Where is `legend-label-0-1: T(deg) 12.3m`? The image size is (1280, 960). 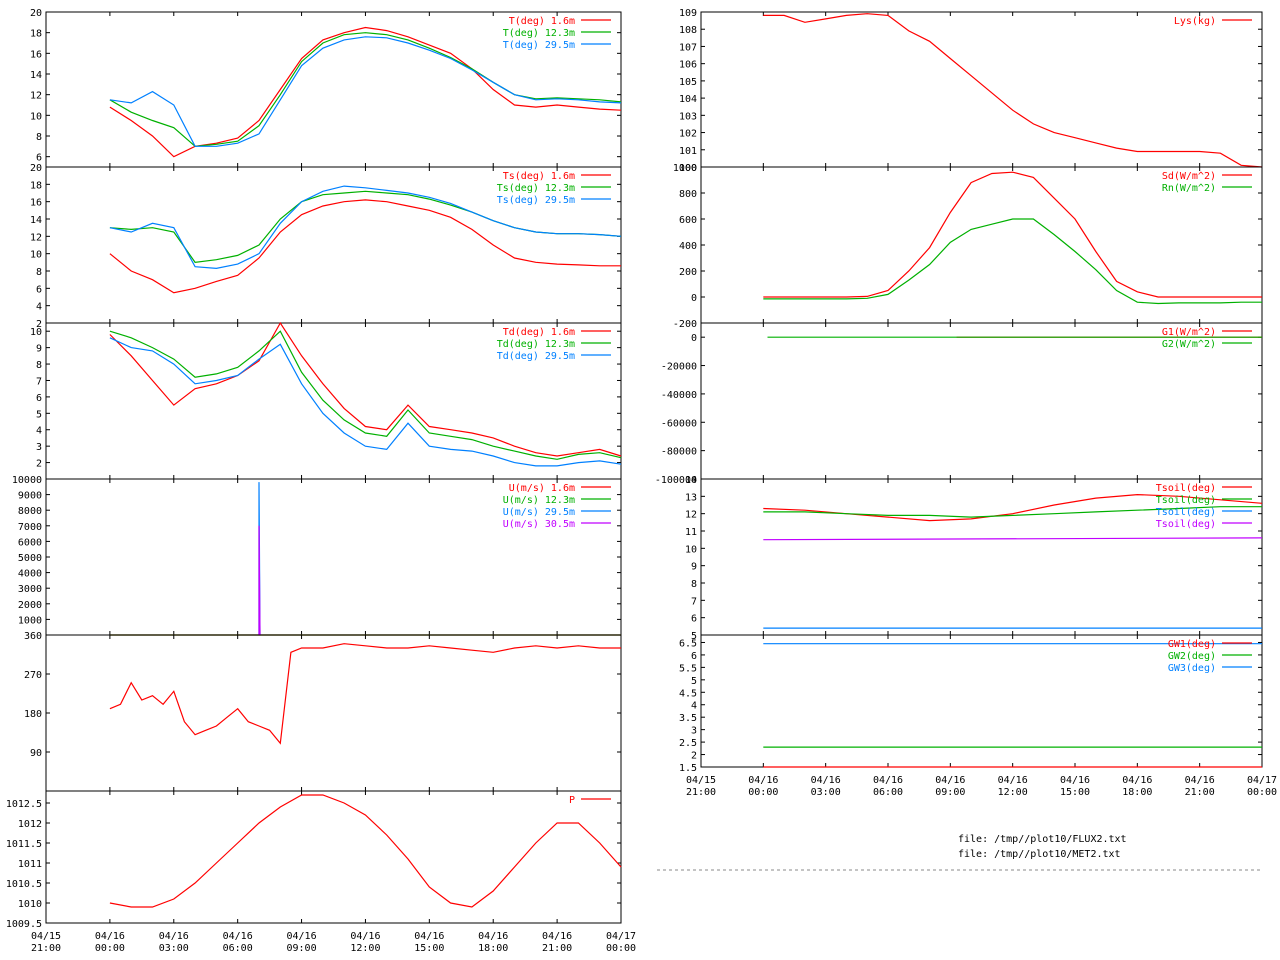
legend-label-0-1: T(deg) 12.3m is located at coordinates (539, 33).